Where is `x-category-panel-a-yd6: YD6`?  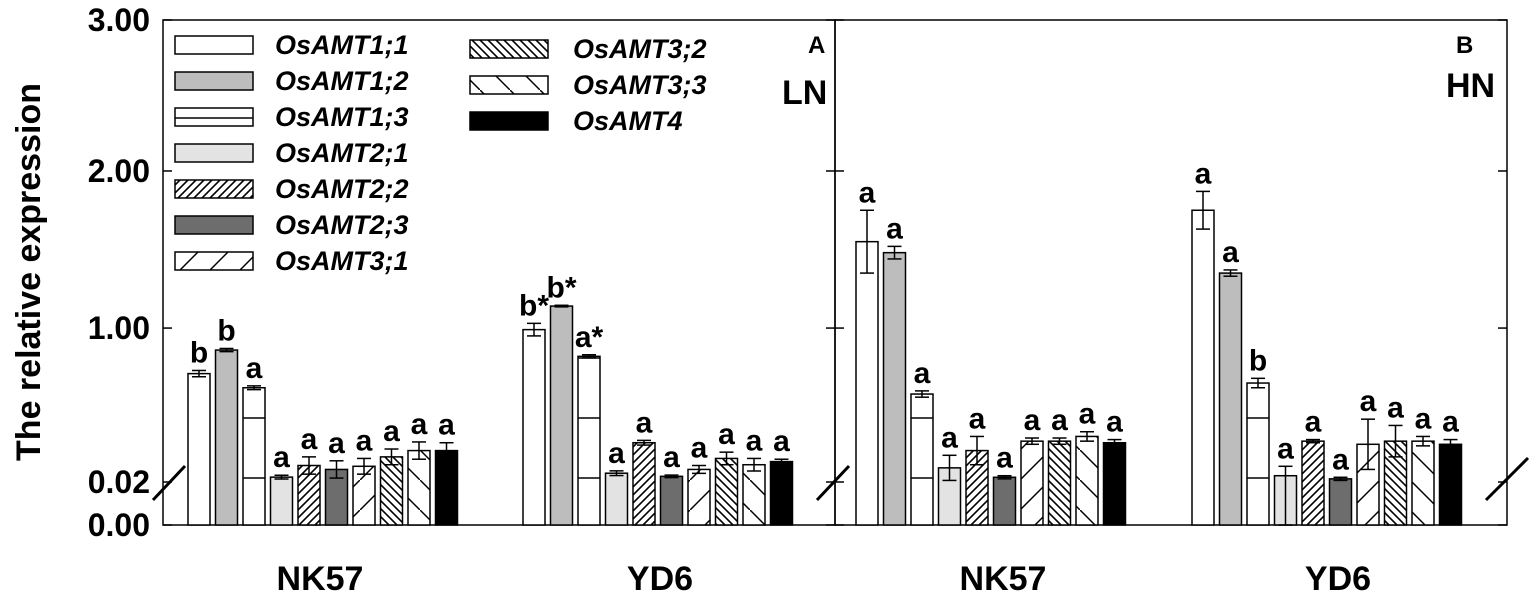
x-category-panel-a-yd6: YD6 is located at coordinates (660, 579).